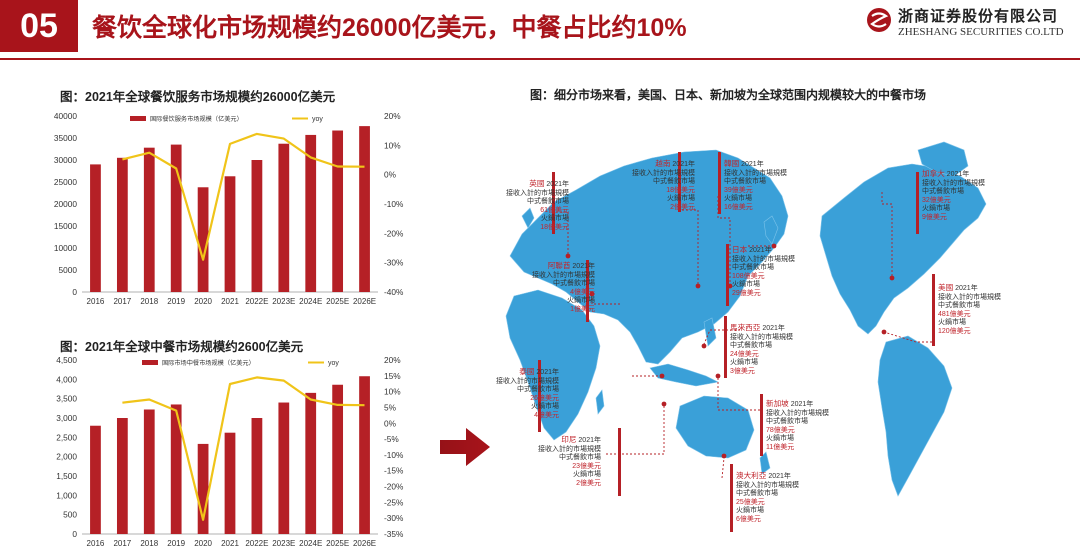  What do you see at coordinates (569, 440) in the screenshot?
I see `callout-heading: 印尼 2021年` at bounding box center [569, 440].